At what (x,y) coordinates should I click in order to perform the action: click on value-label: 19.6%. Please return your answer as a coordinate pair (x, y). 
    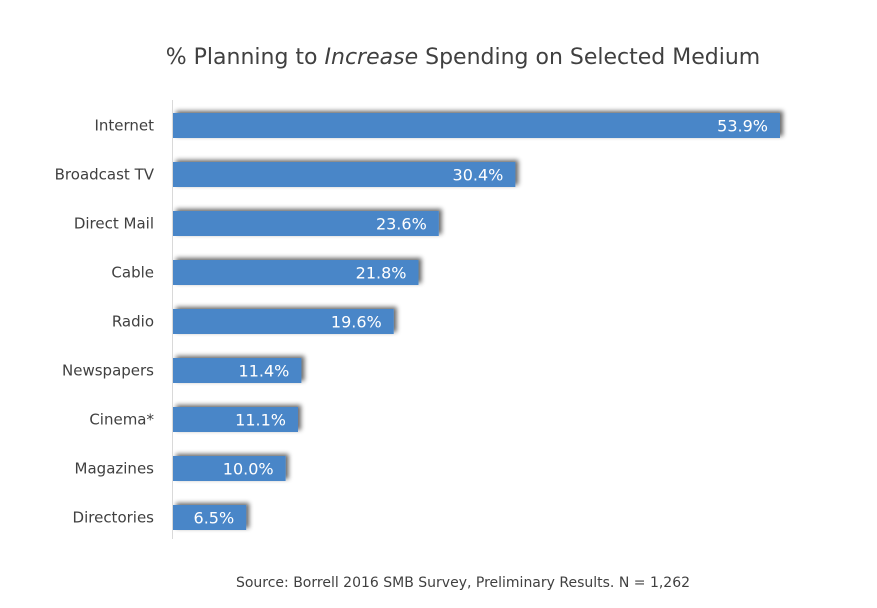
    Looking at the image, I should click on (356, 322).